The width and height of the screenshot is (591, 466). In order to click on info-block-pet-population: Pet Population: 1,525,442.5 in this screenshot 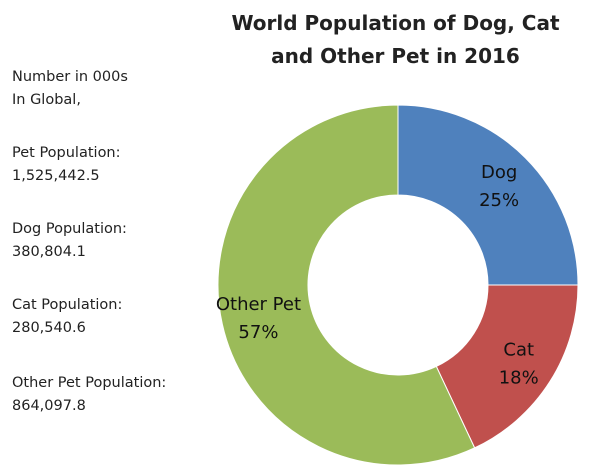, I will do `click(66, 165)`.